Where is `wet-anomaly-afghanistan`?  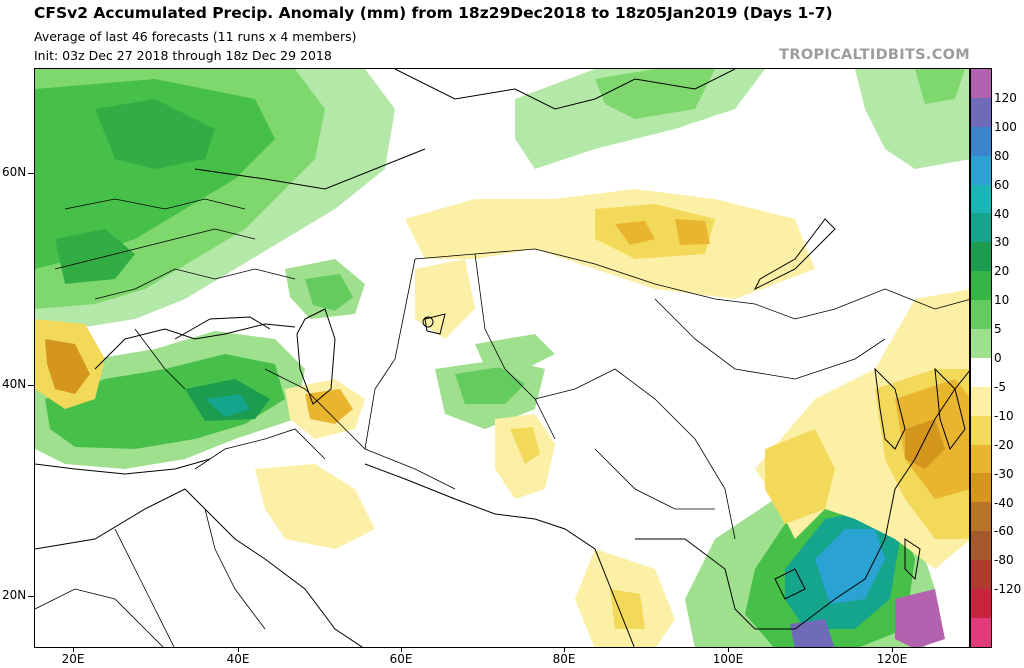
wet-anomaly-afghanistan is located at coordinates (495, 381).